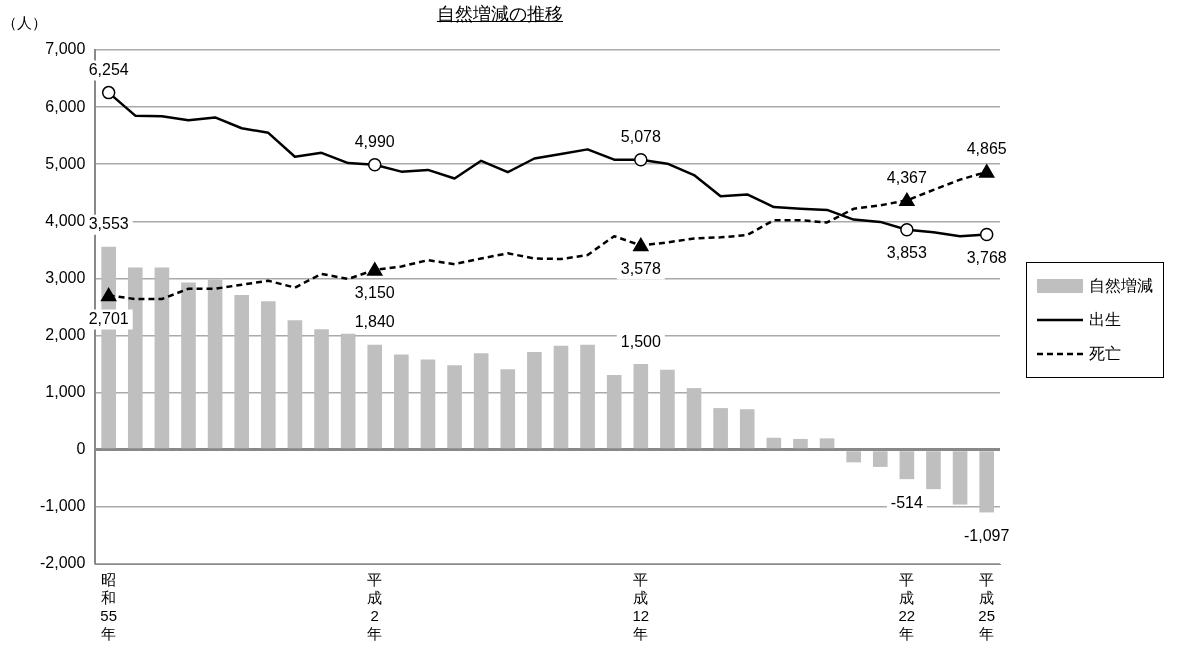 Image resolution: width=1198 pixels, height=652 pixels. What do you see at coordinates (1105, 319) in the screenshot?
I see `legend-label: 出生` at bounding box center [1105, 319].